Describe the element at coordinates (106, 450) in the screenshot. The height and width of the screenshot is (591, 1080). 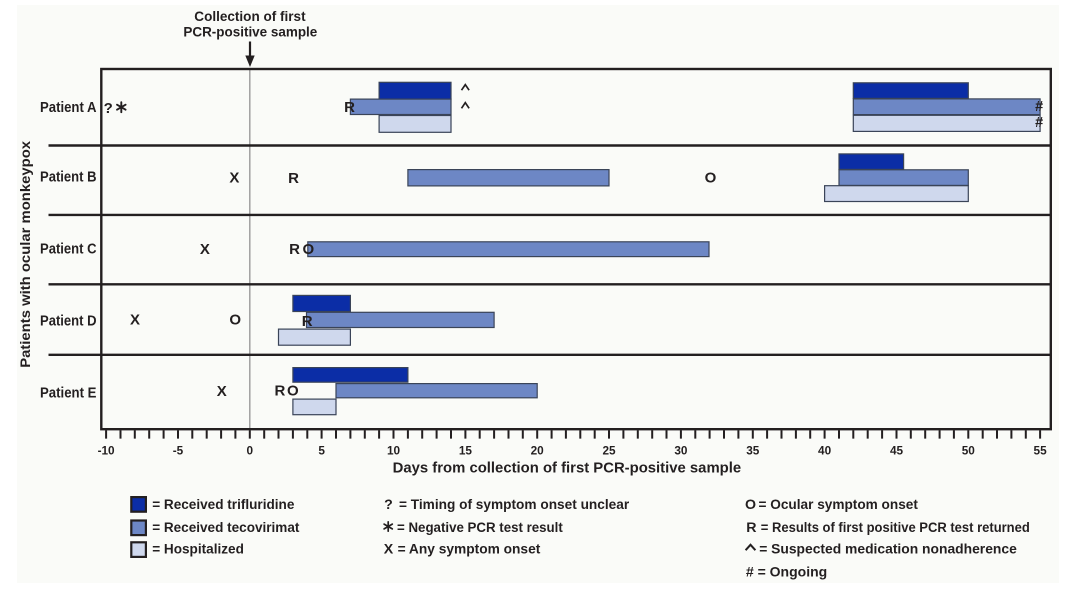
I see `svg-text: -10` at that location.